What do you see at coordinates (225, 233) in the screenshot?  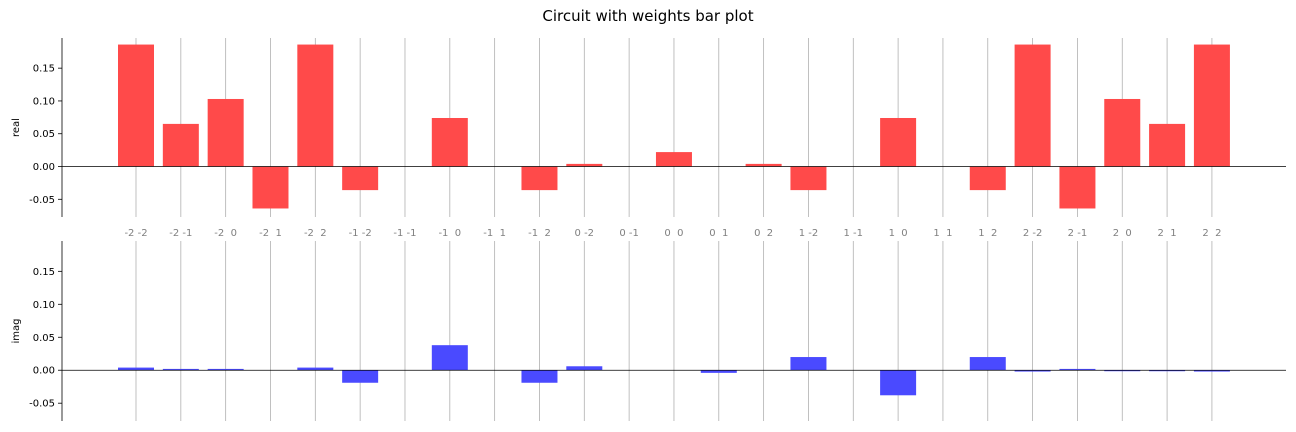 I see `x-tick-label: -2 0` at bounding box center [225, 233].